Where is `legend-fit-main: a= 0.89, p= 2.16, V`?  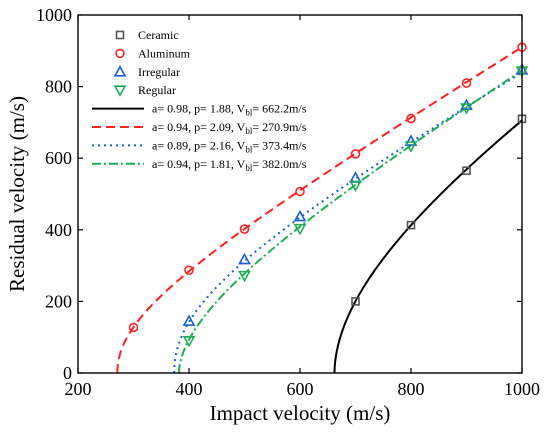 legend-fit-main: a= 0.89, p= 2.16, V is located at coordinates (199, 145).